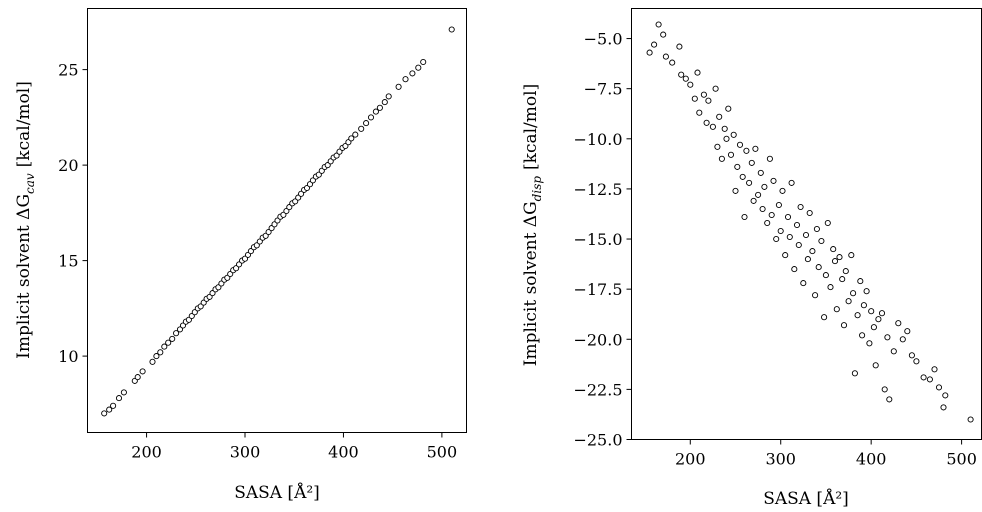  I want to click on y-tick-label: −15.0, so click(597, 239).